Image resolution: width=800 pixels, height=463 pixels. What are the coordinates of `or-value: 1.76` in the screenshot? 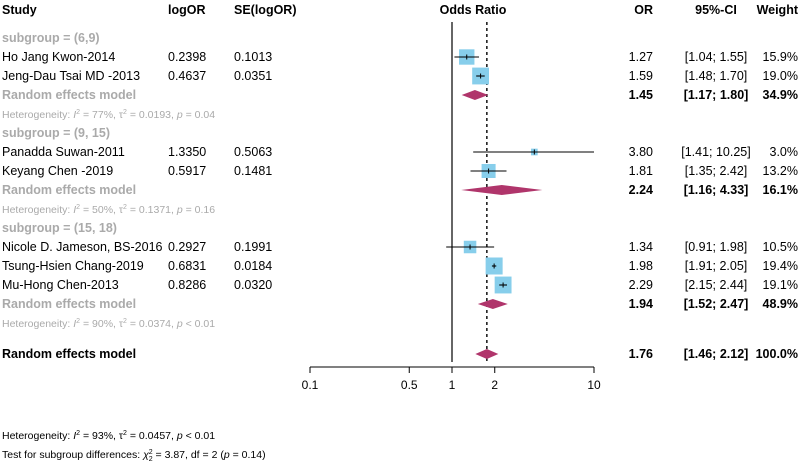 It's located at (641, 354).